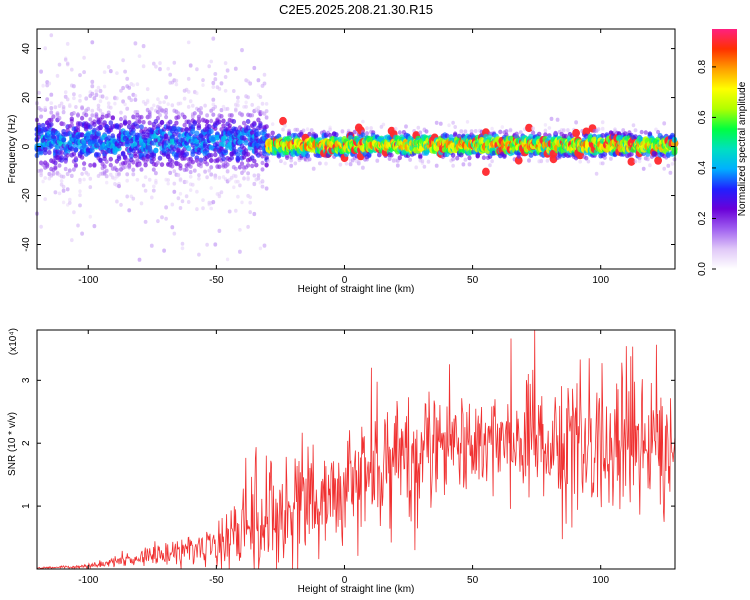 The height and width of the screenshot is (600, 750). Describe the element at coordinates (88, 580) in the screenshot. I see `snr-x-tick-label: -100` at that location.